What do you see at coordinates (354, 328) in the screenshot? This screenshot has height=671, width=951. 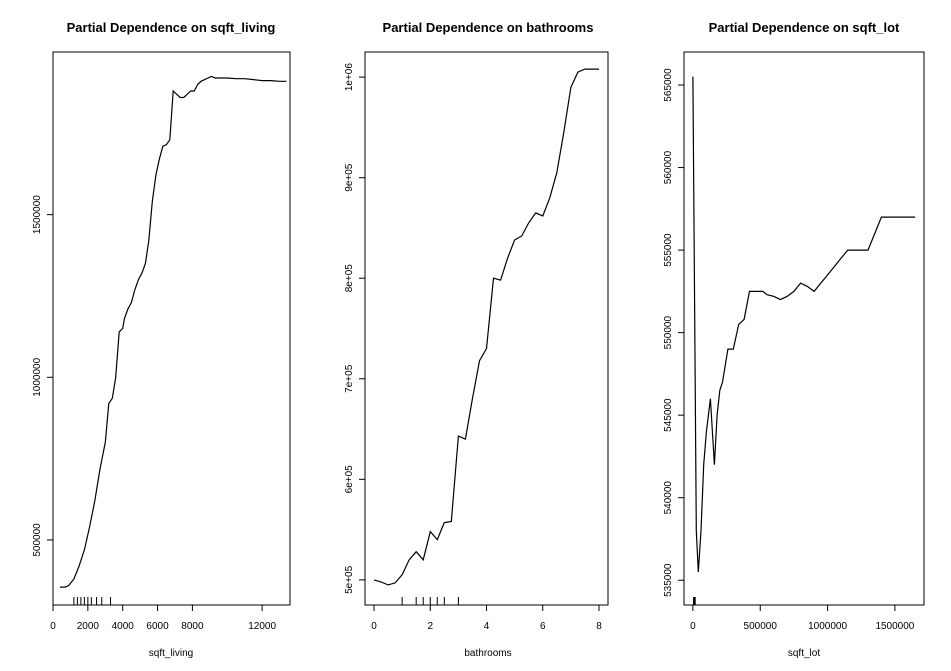 I see `y-axis: 5e+05 6e+05 7e+05 8e+05 9e+05 1e+06` at bounding box center [354, 328].